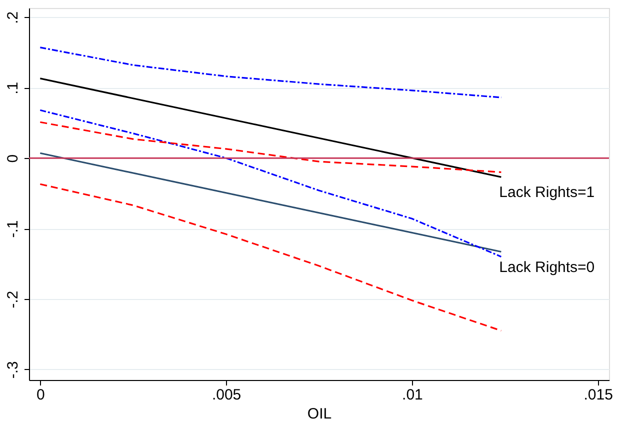  I want to click on y-tick-label: .2, so click(13, 17).